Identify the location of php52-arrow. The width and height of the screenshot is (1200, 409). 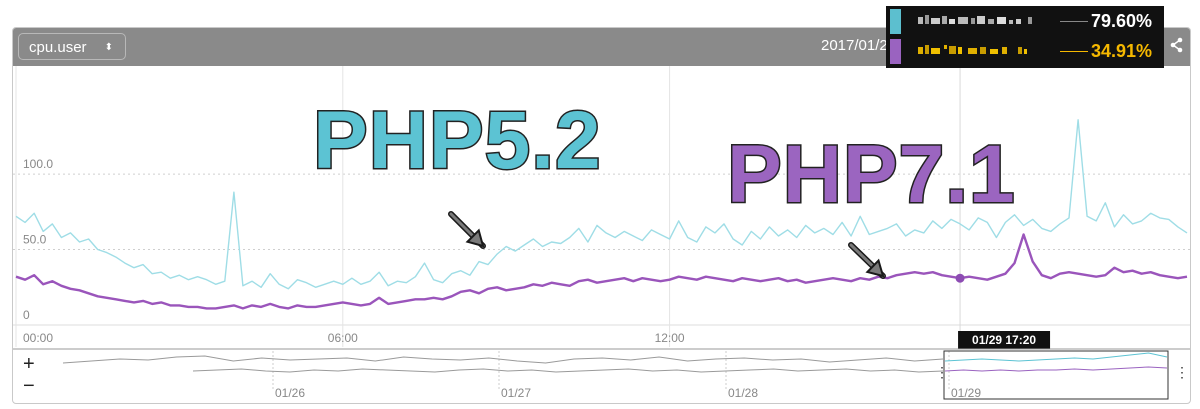
(467, 230).